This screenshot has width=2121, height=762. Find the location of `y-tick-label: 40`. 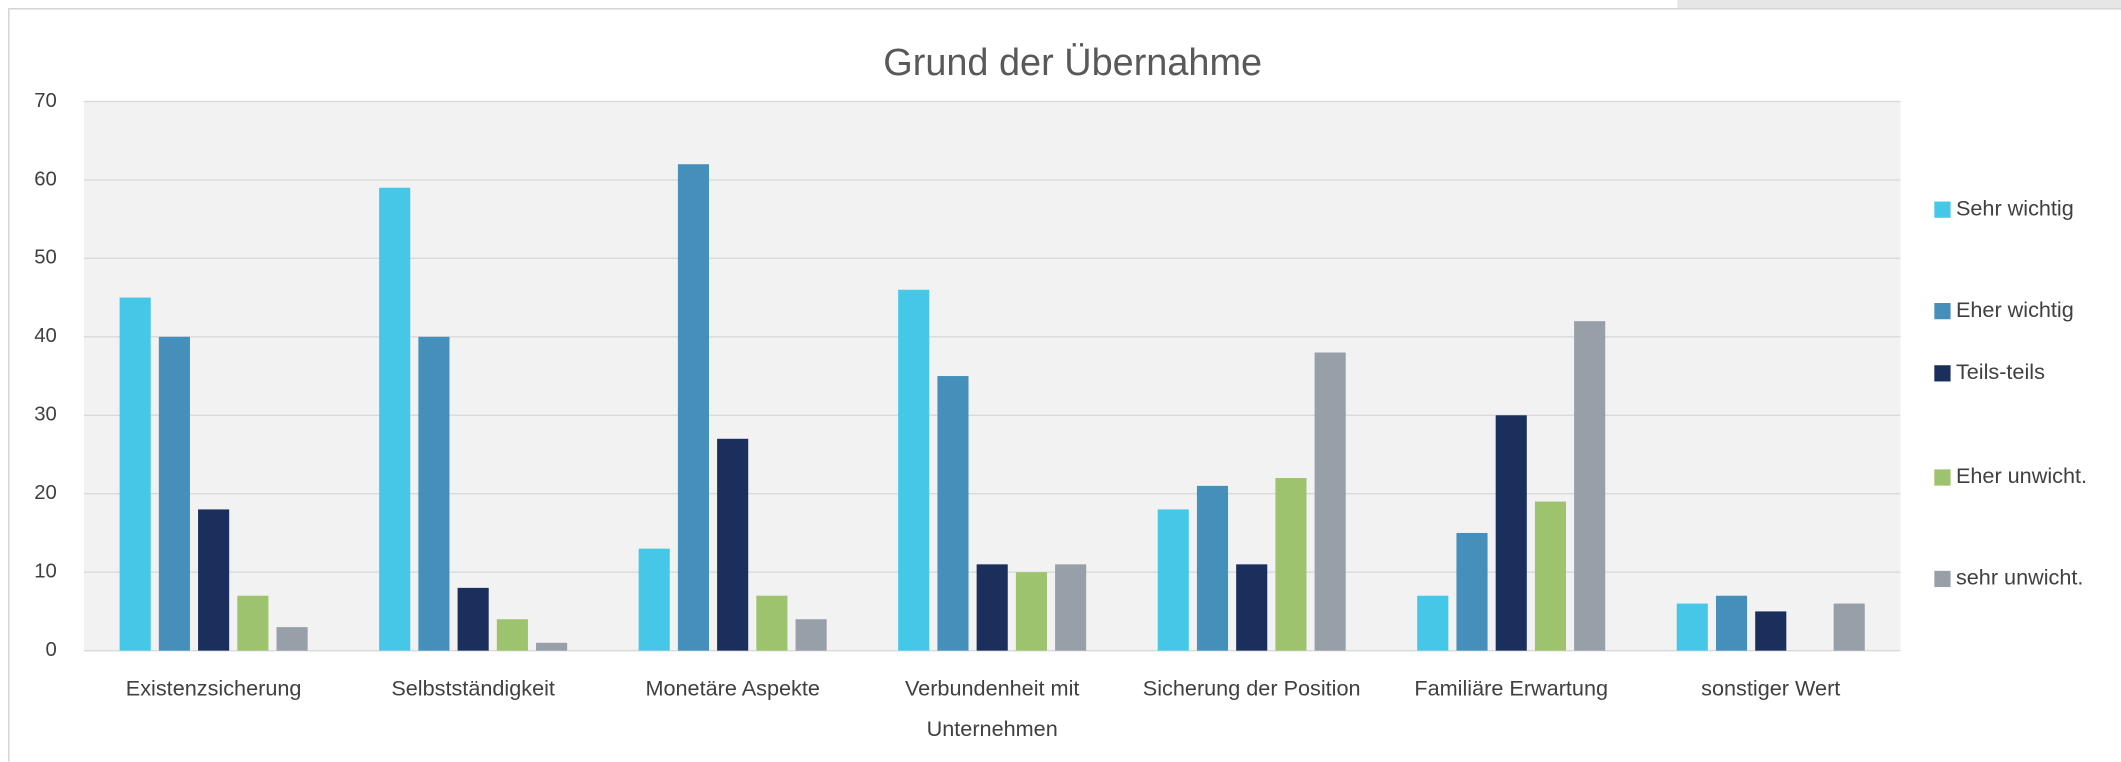

y-tick-label: 40 is located at coordinates (45, 336).